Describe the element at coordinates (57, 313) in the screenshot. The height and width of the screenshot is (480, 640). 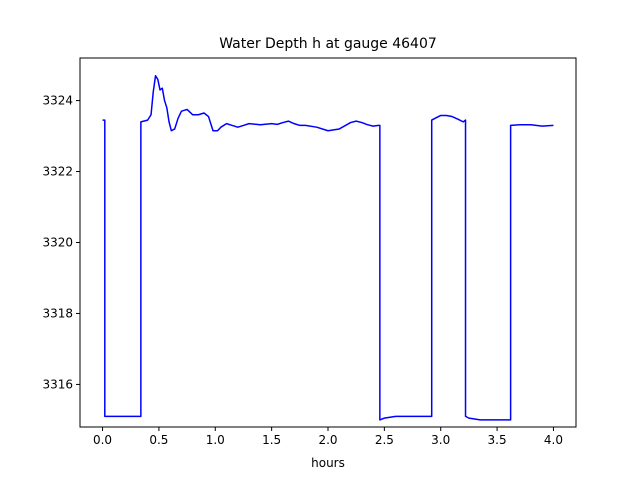
I see `y-tick-label: 3318` at that location.